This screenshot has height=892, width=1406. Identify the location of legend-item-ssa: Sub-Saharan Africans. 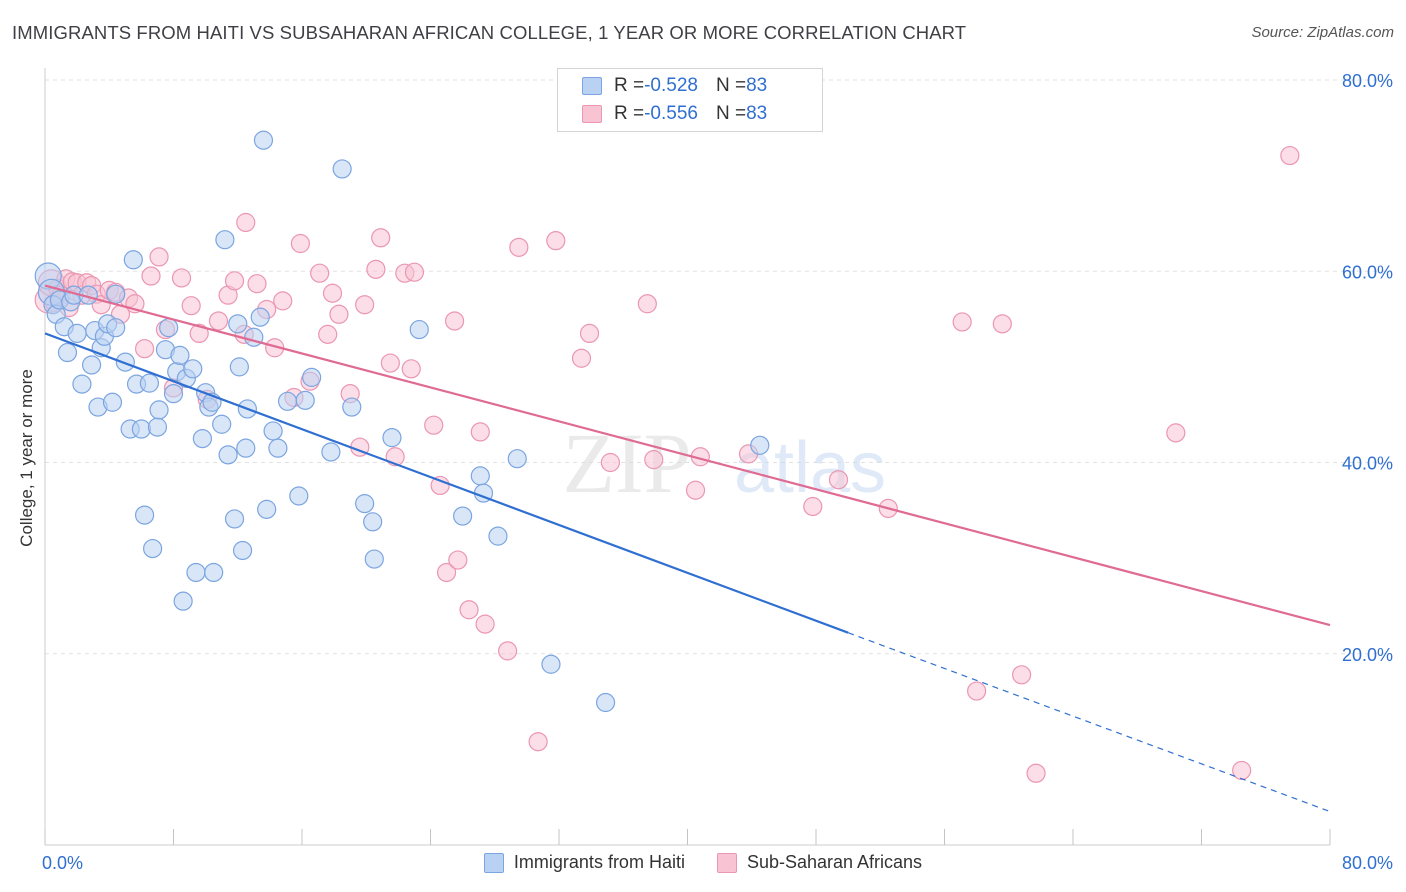
(819, 862).